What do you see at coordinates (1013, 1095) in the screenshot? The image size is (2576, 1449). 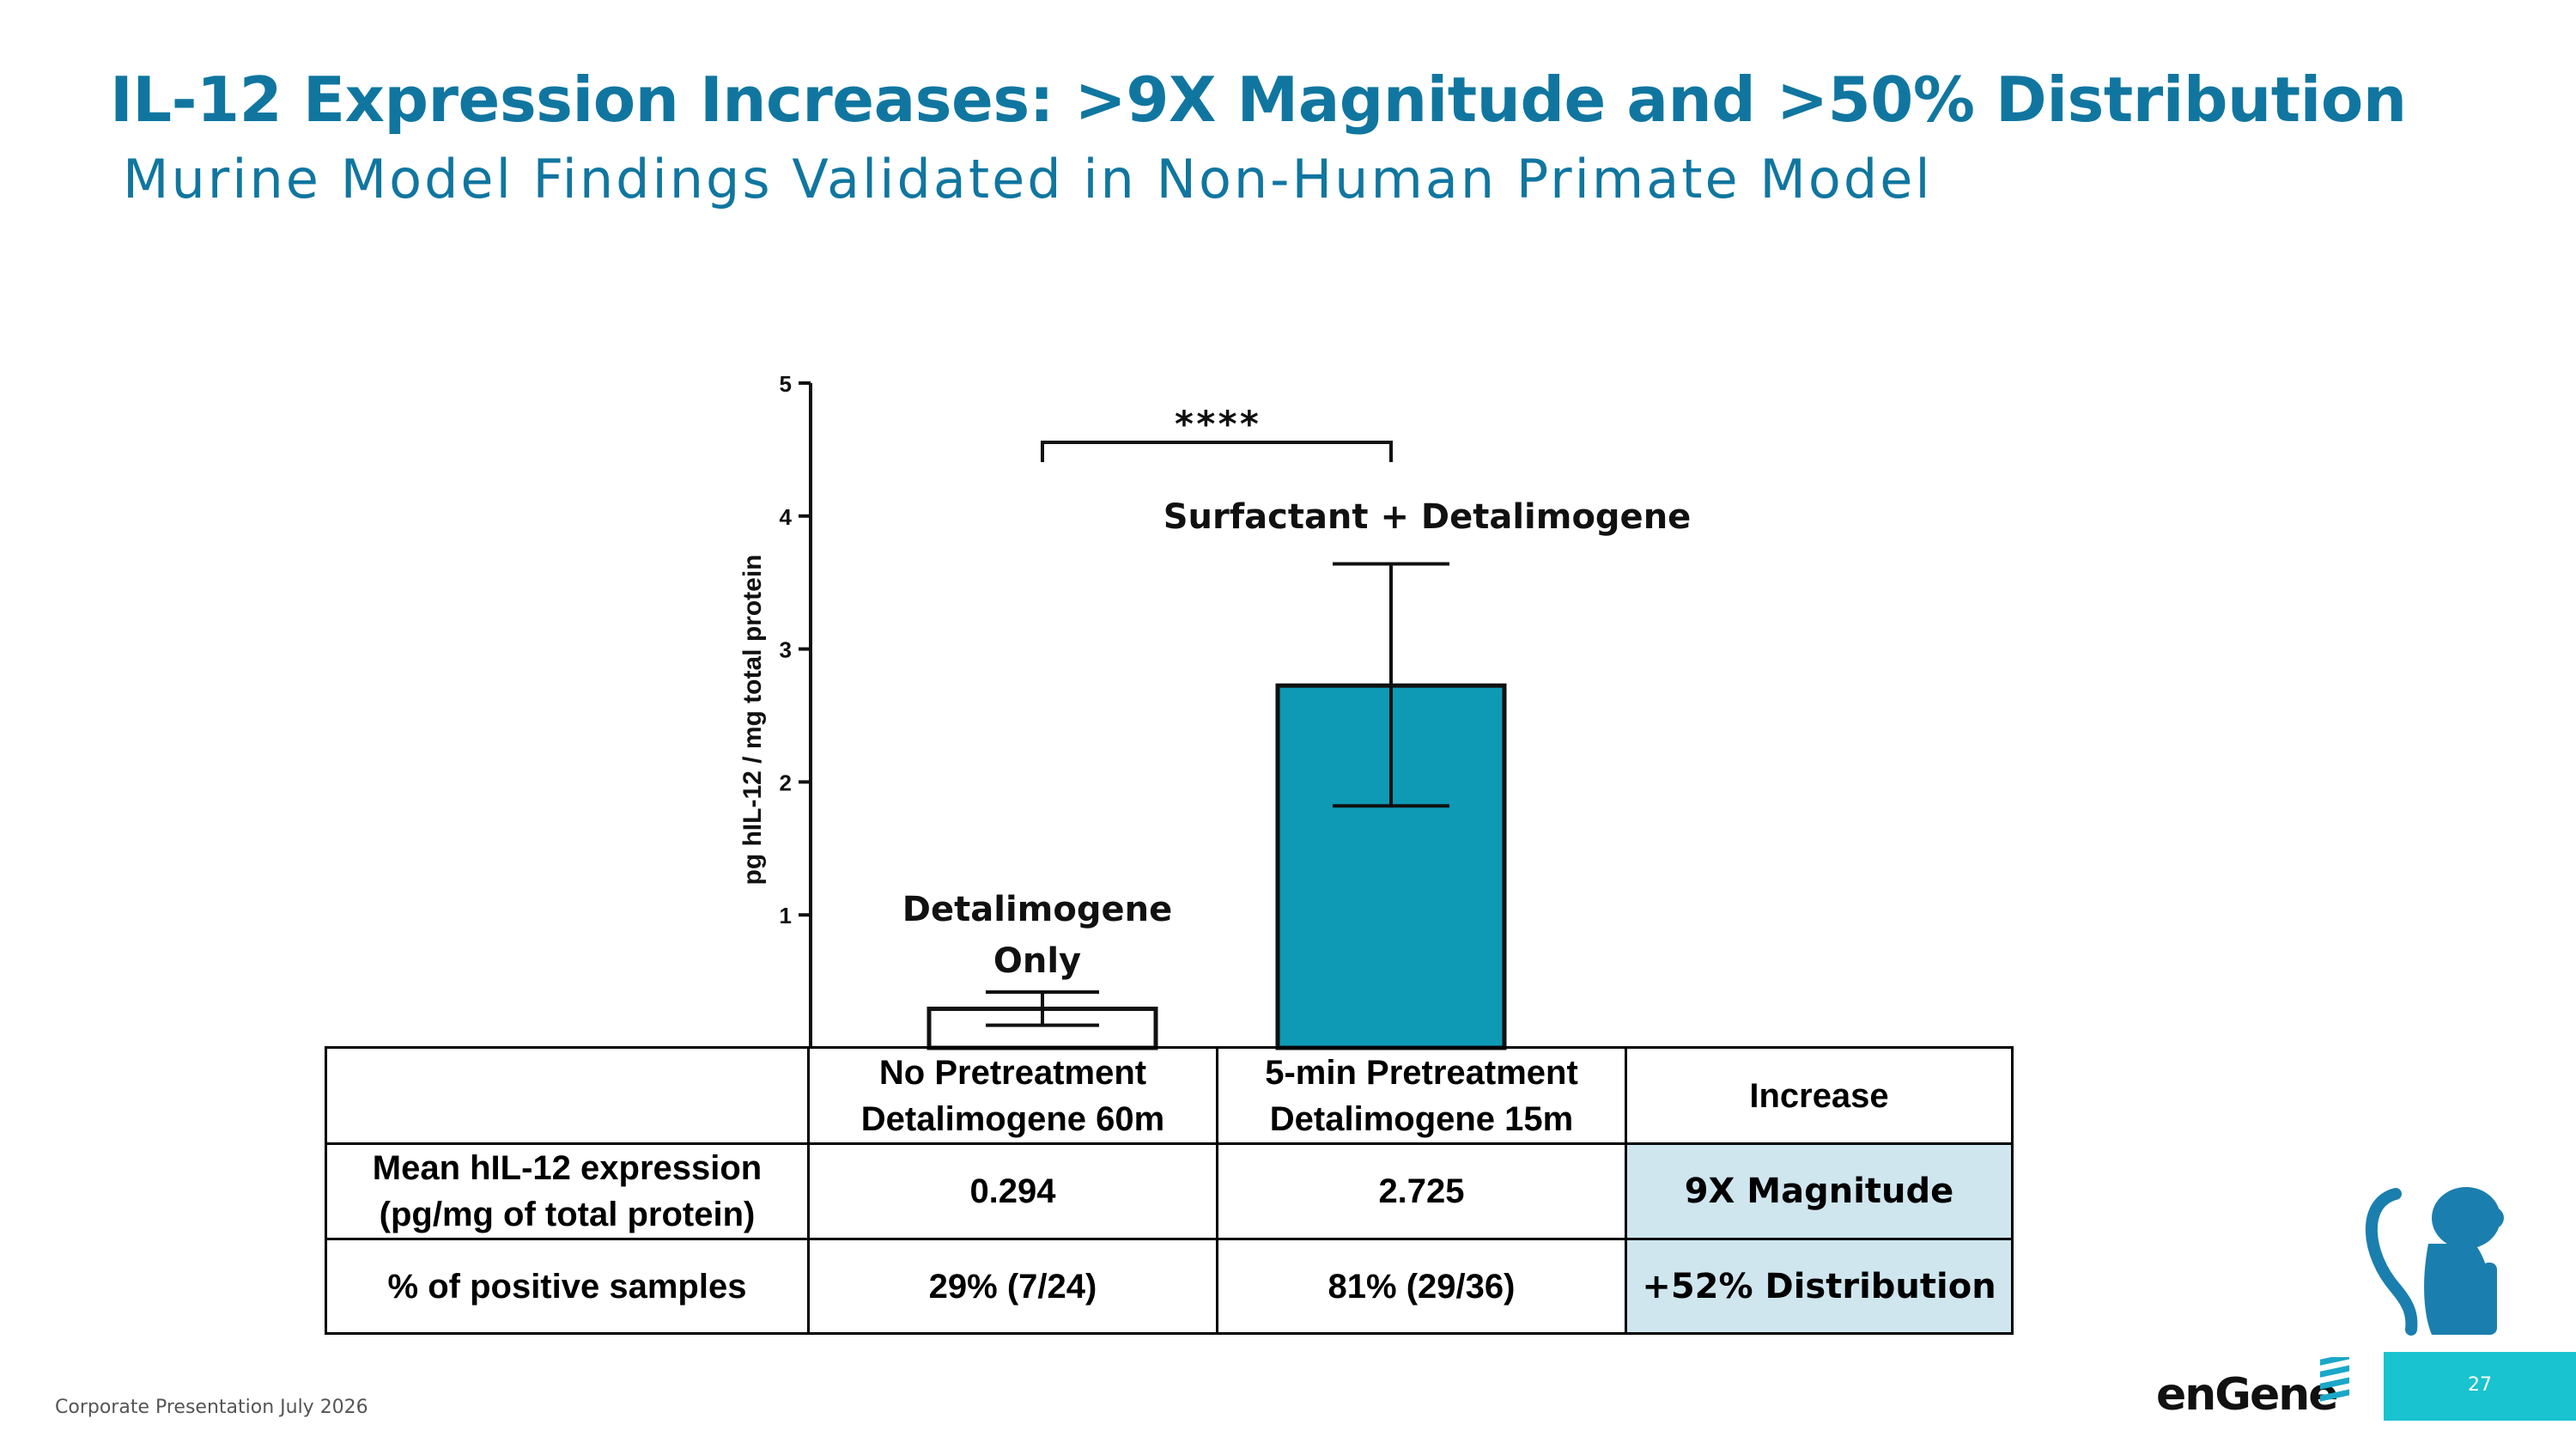 I see `table-header-cell: No Pretreatment Detalimogene 60m` at bounding box center [1013, 1095].